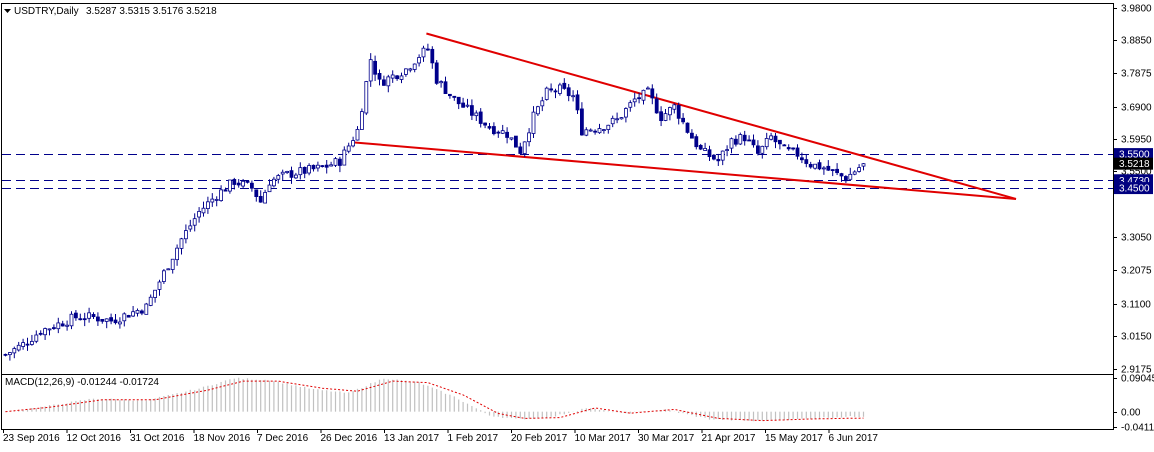  I want to click on level-price-label: 3.5500, so click(1134, 155).